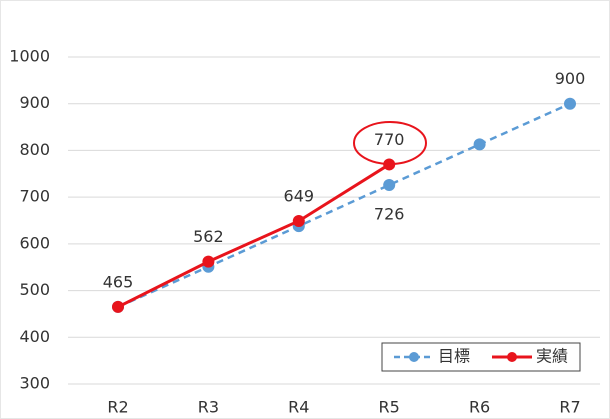  I want to click on y-tick-label: 800, so click(34, 149).